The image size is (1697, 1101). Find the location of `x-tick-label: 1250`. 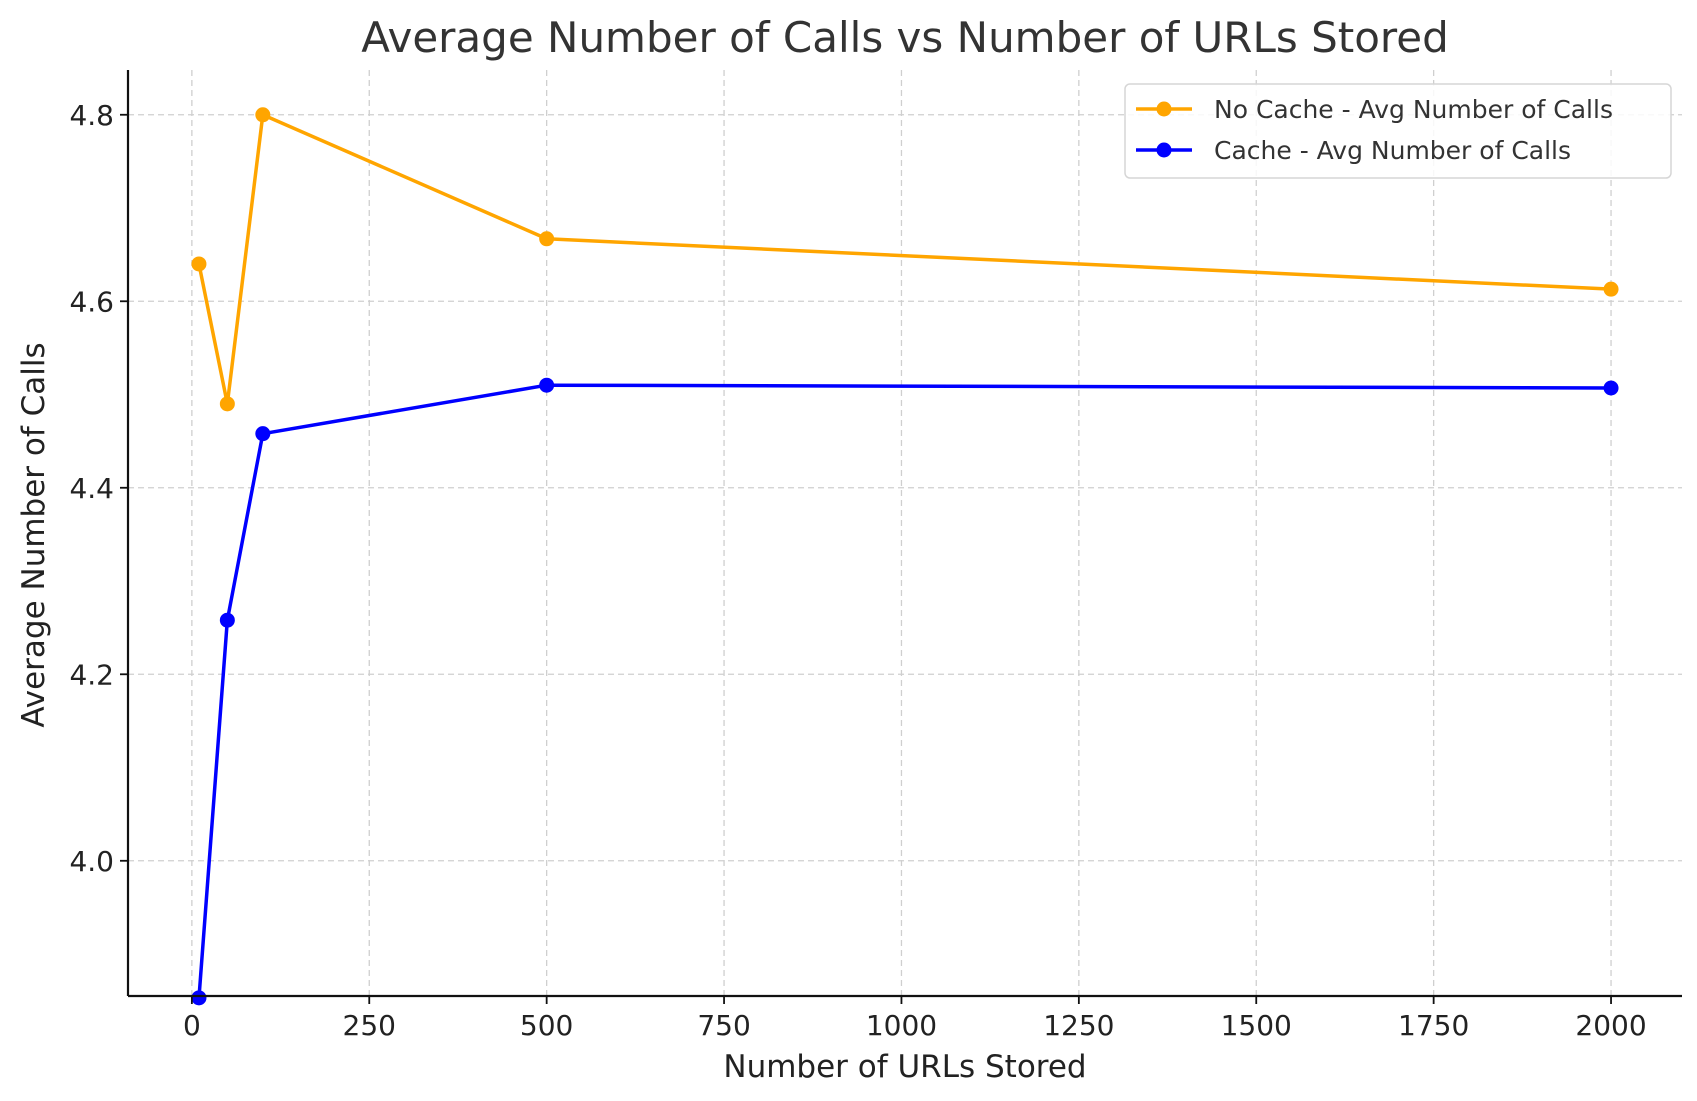

x-tick-label: 1250 is located at coordinates (1078, 1025).